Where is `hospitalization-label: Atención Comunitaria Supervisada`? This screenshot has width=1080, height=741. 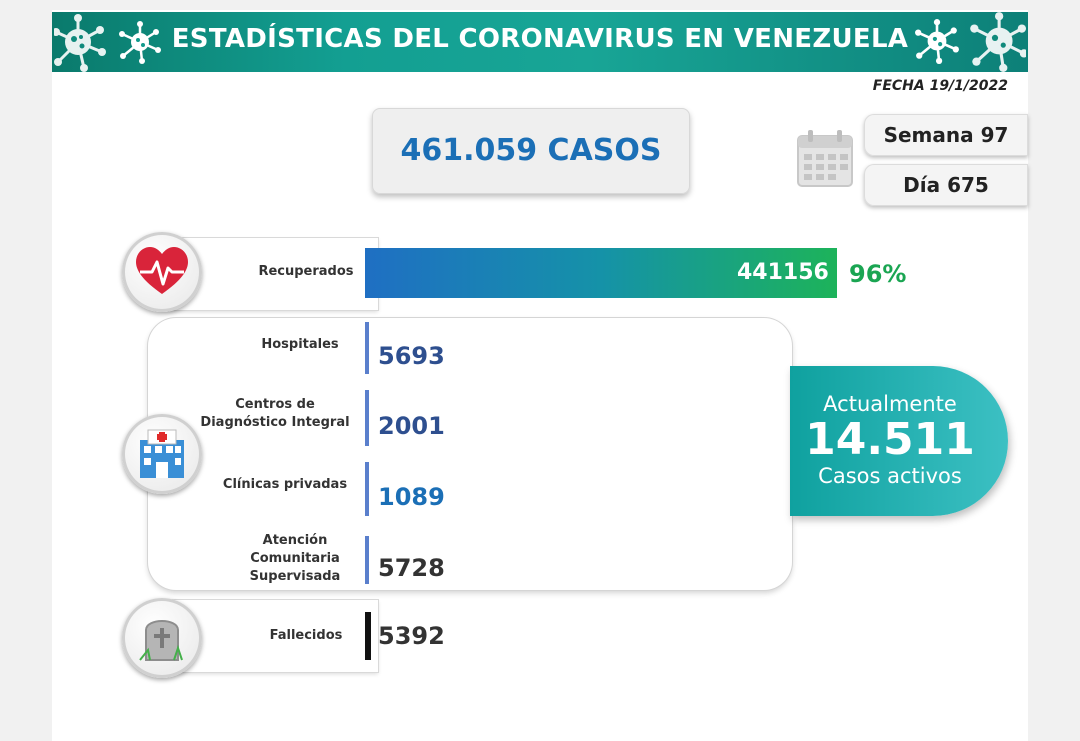
hospitalization-label: Atención Comunitaria Supervisada is located at coordinates (295, 558).